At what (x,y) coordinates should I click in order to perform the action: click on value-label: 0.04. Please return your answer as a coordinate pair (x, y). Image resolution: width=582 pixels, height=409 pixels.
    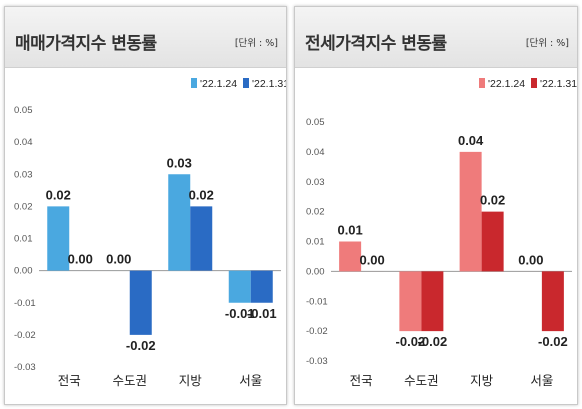
    Looking at the image, I should click on (471, 140).